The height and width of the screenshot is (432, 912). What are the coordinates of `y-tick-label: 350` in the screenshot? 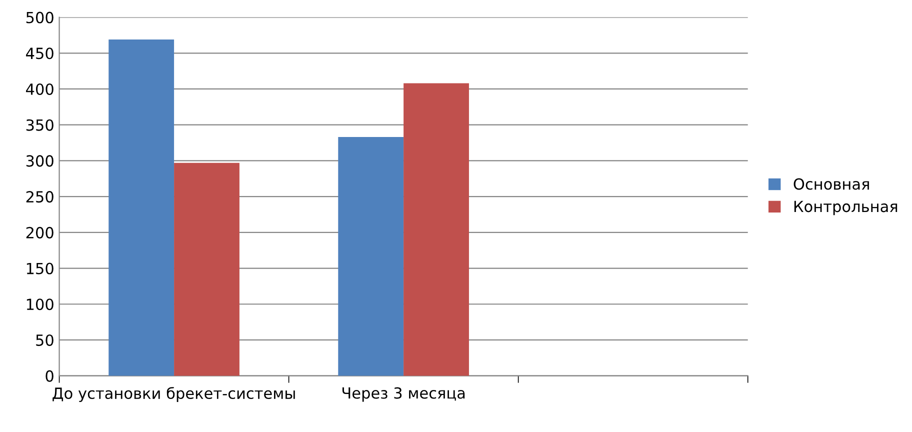 It's located at (40, 125).